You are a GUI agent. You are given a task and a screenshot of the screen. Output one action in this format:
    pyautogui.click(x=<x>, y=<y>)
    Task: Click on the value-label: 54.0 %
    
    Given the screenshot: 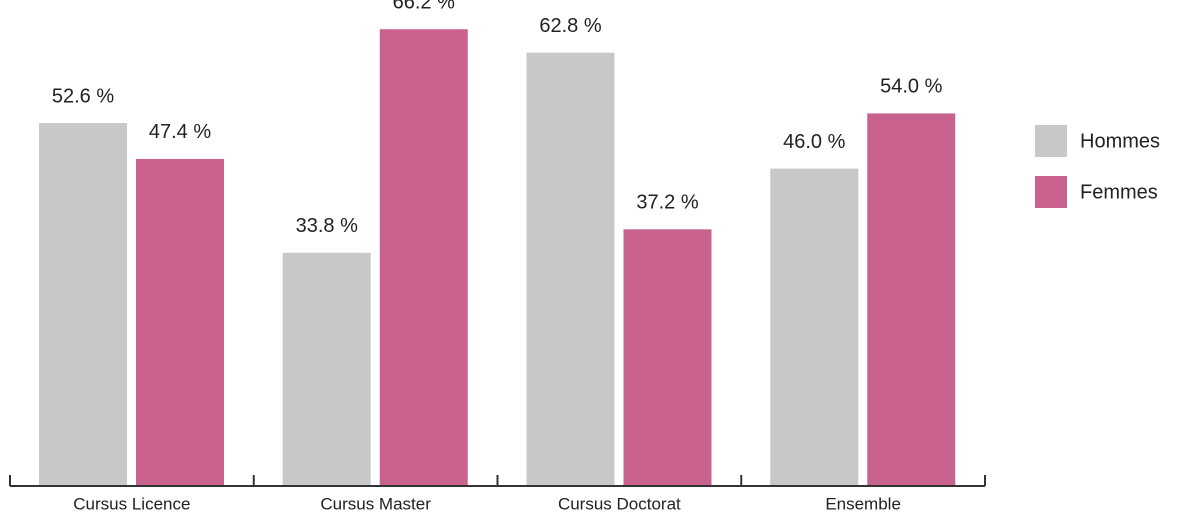 What is the action you would take?
    pyautogui.click(x=911, y=87)
    